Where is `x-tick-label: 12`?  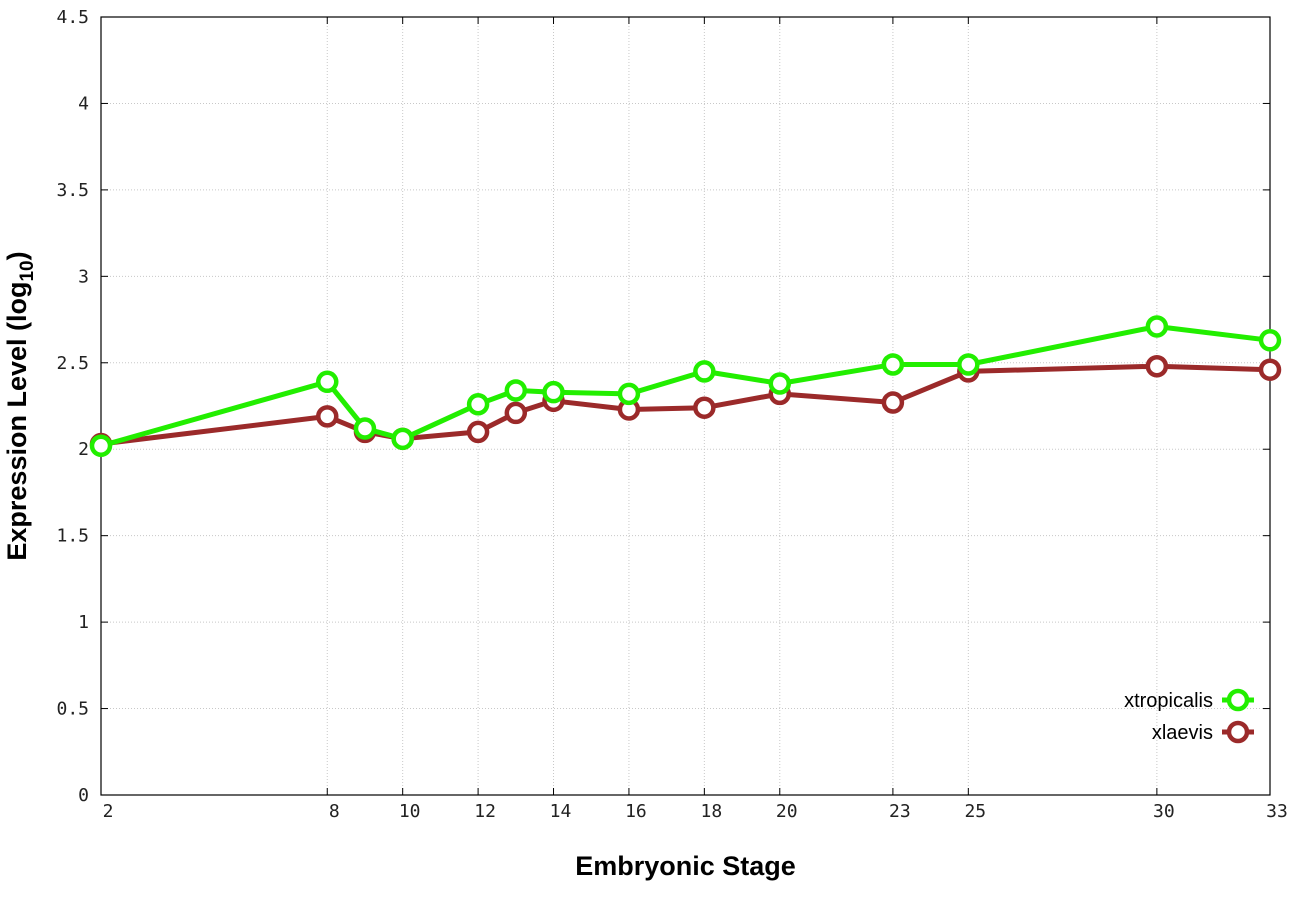
x-tick-label: 12 is located at coordinates (485, 811).